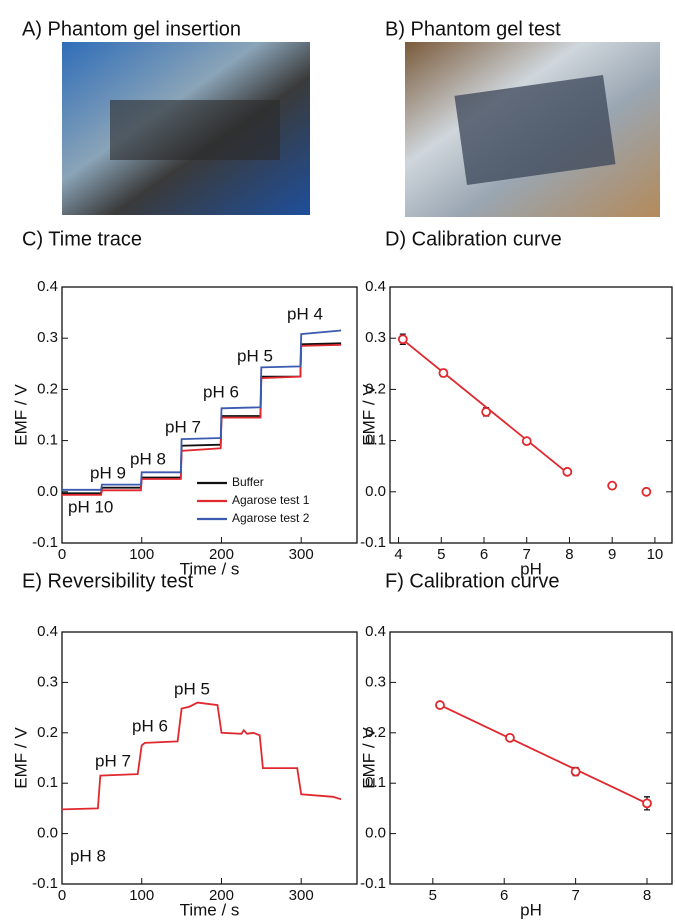 The width and height of the screenshot is (675, 920). Describe the element at coordinates (248, 482) in the screenshot. I see `legend-label: Buffer` at that location.